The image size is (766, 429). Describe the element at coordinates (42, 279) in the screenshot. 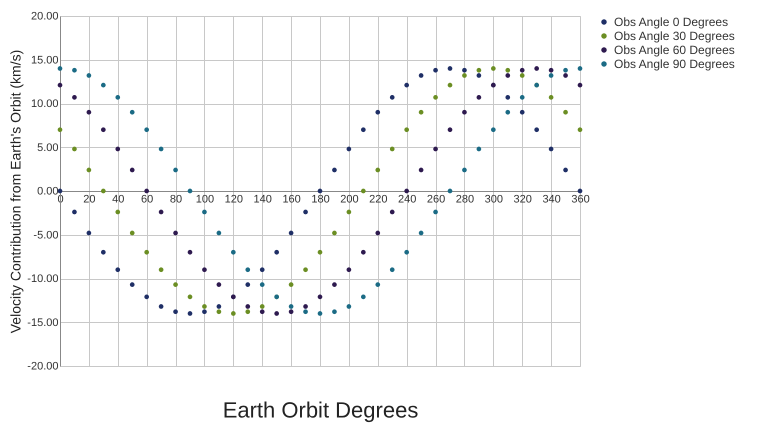

I see `y-tick-label: -10.00` at that location.